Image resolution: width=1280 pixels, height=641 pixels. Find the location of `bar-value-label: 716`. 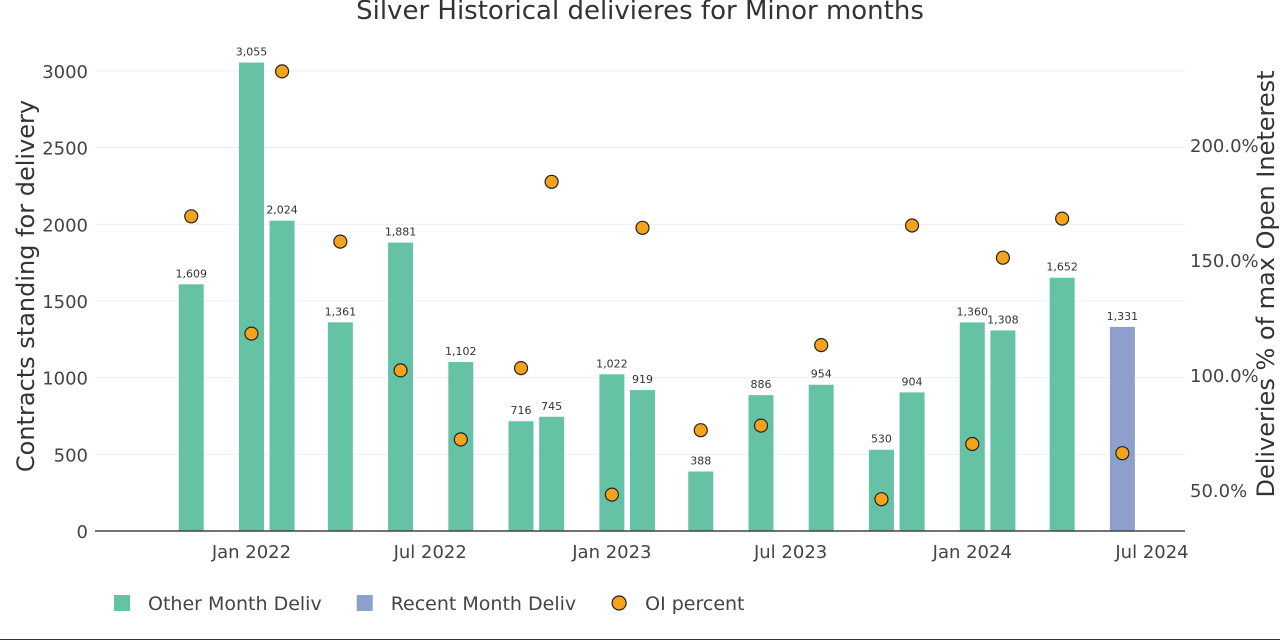

bar-value-label: 716 is located at coordinates (521, 410).